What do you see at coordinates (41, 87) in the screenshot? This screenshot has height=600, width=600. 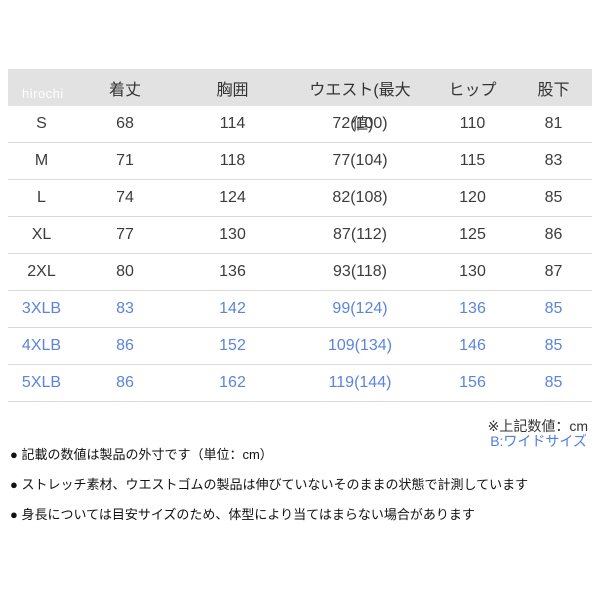 I see `size-column-header` at bounding box center [41, 87].